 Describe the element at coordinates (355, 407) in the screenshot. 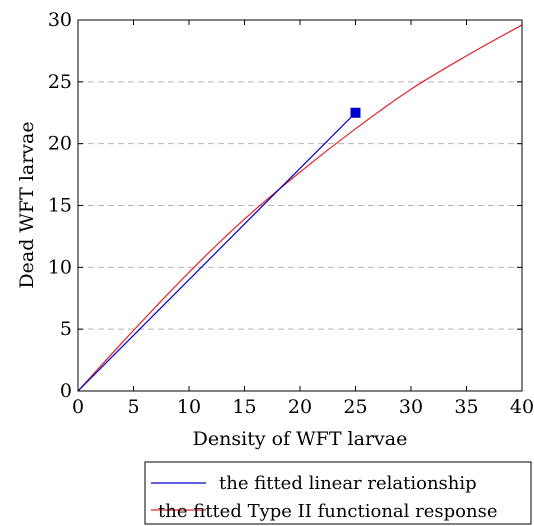

I see `x-tick-label: 25` at that location.